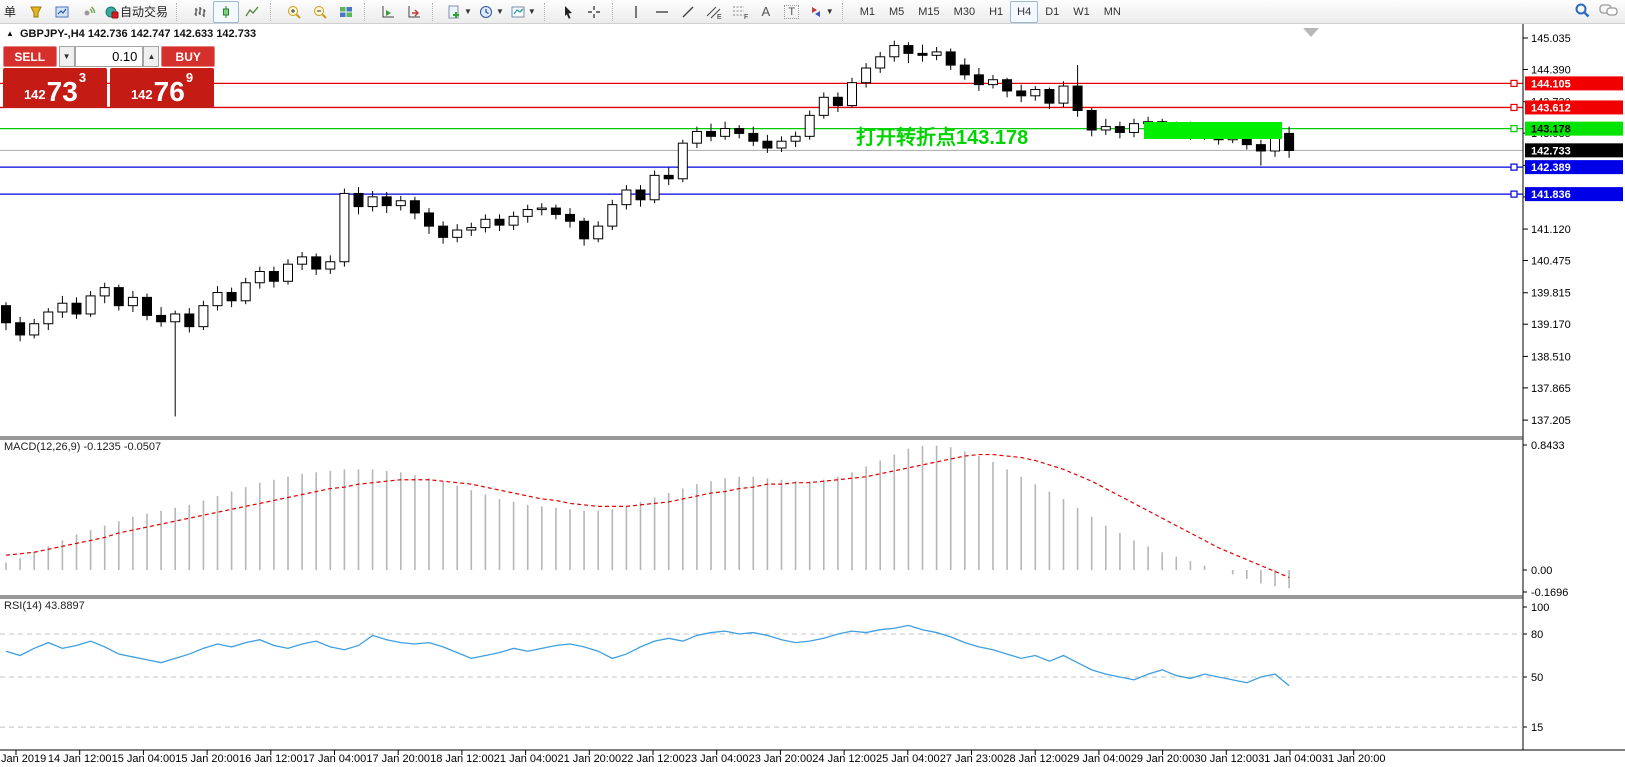 The width and height of the screenshot is (1625, 767). I want to click on search-icon, so click(1582, 12).